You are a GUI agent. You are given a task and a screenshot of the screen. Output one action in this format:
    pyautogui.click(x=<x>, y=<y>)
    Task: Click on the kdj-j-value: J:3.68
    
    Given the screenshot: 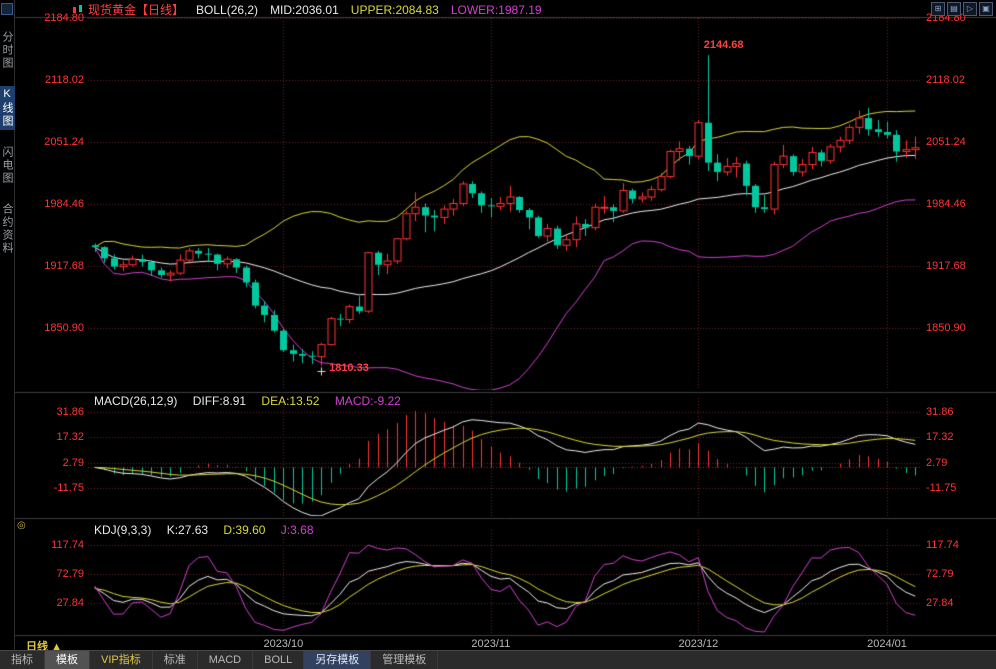 What is the action you would take?
    pyautogui.click(x=297, y=530)
    